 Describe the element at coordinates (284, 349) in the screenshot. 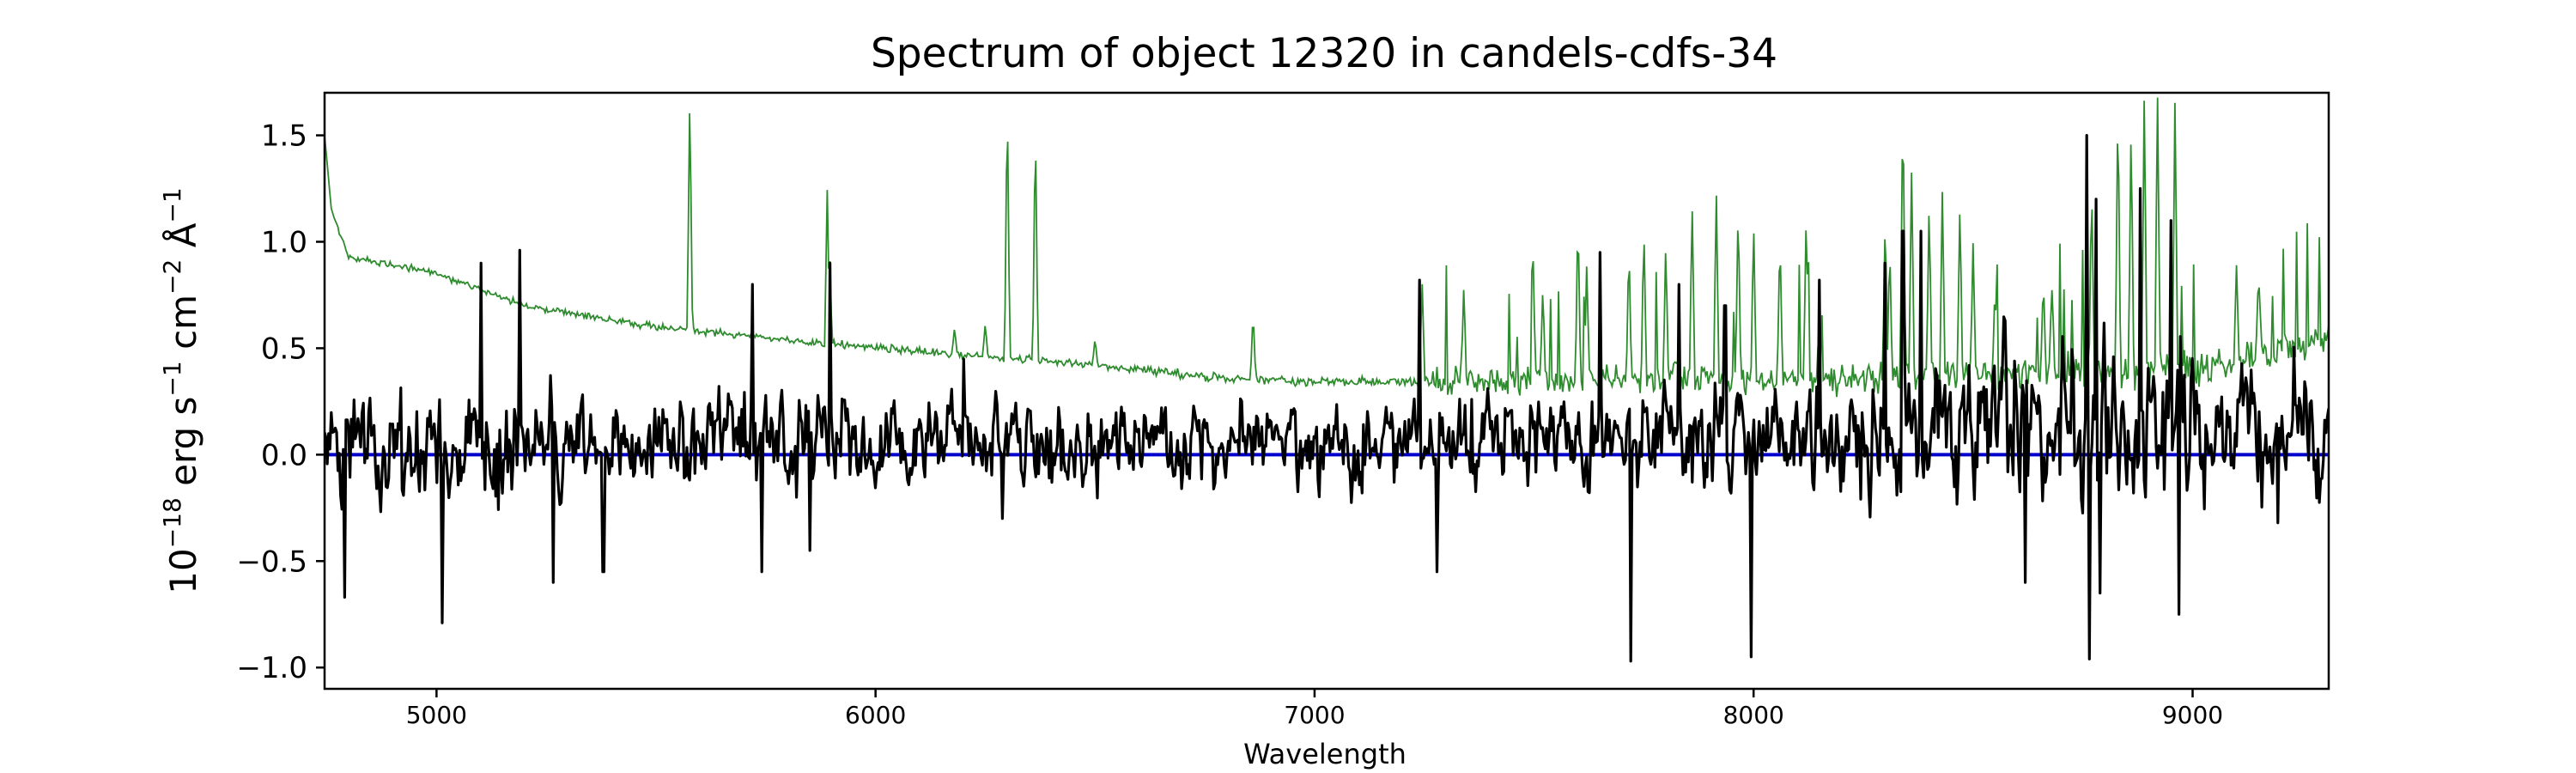

I see `y-tick-label: 0.5` at that location.